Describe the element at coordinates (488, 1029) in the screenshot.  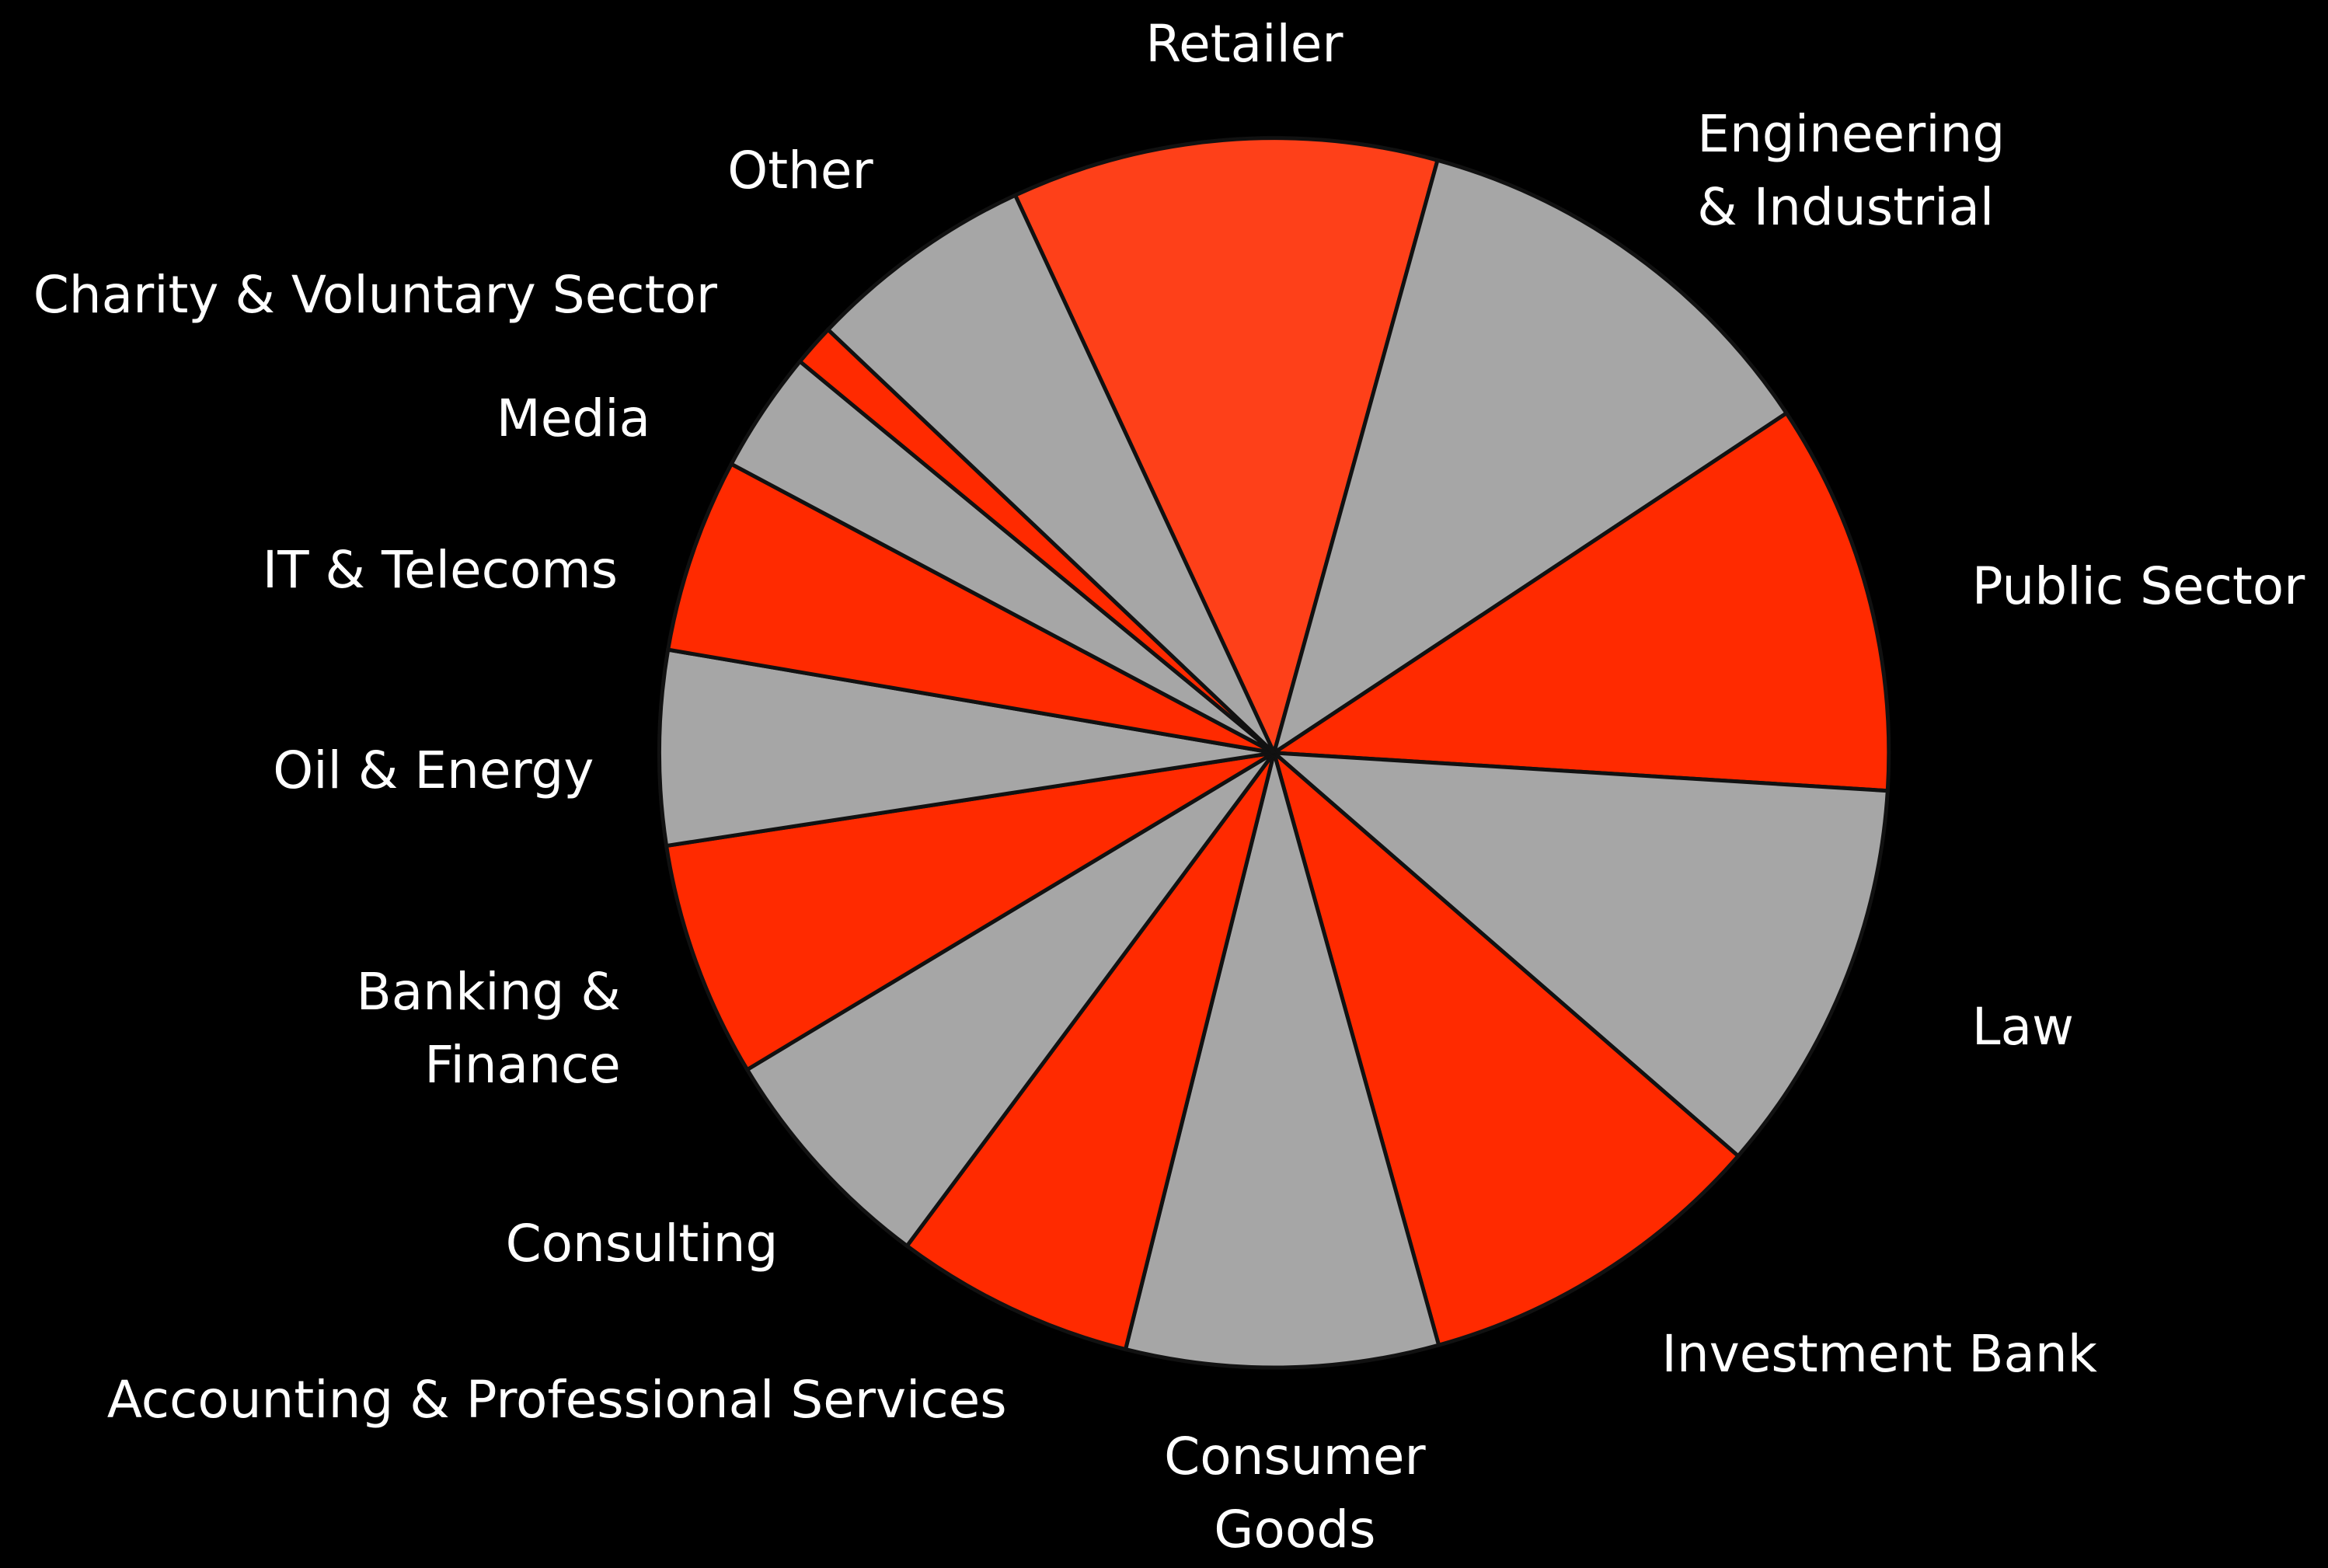
I see `slice-label: Banking & Finance` at that location.